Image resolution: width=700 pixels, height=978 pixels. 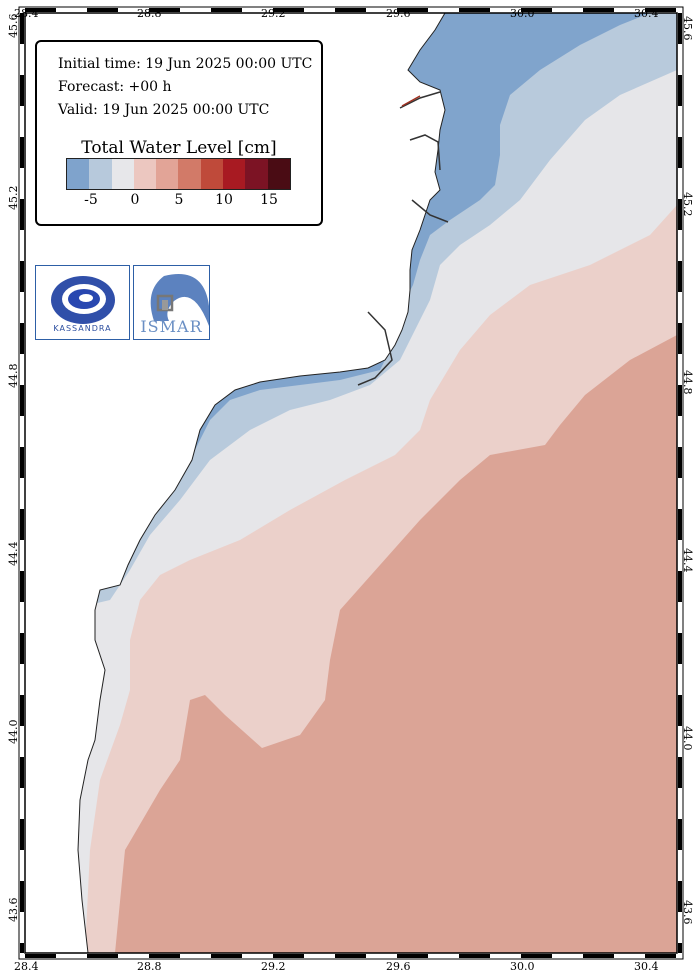 I want to click on ismar-wave-icon, so click(x=179, y=300).